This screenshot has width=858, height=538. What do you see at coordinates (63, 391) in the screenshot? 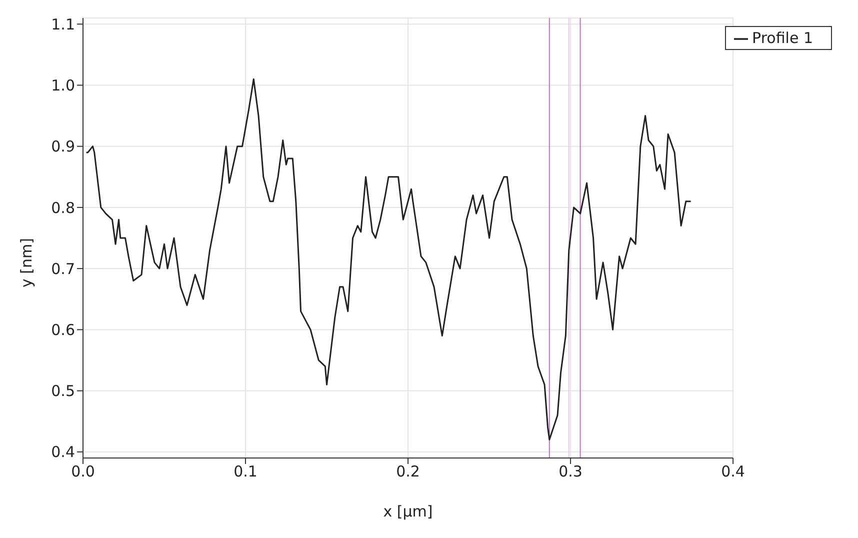
I see `y-tick-label: 0.5` at bounding box center [63, 391].